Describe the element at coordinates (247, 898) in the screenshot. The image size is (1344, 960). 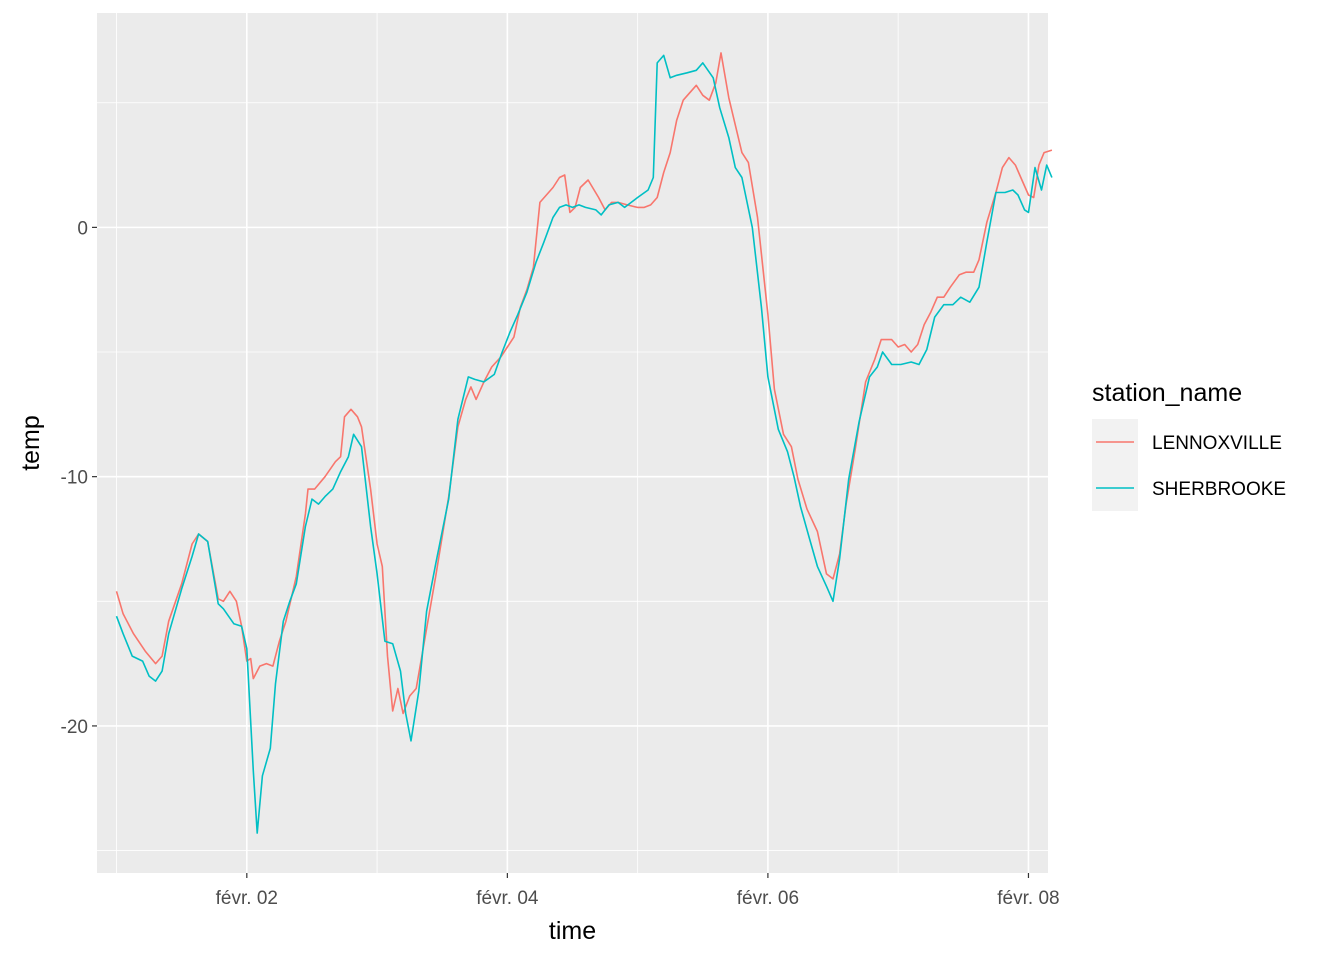
I see `x-tick-label: févr. 02` at that location.